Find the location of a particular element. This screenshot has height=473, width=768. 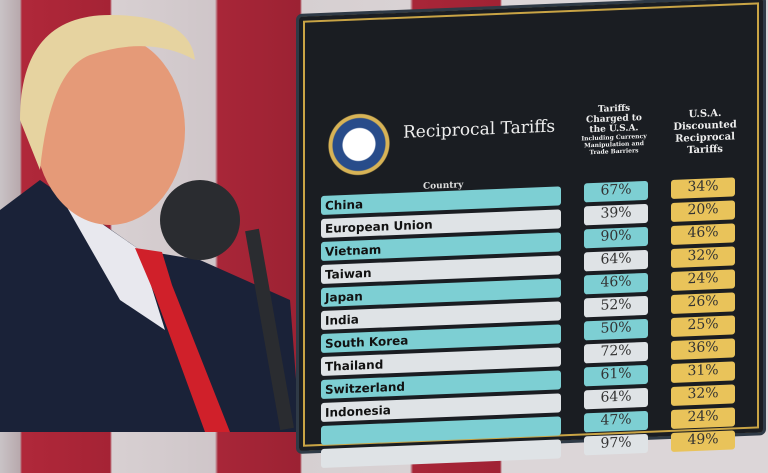

charged-value: 47% is located at coordinates (616, 421).